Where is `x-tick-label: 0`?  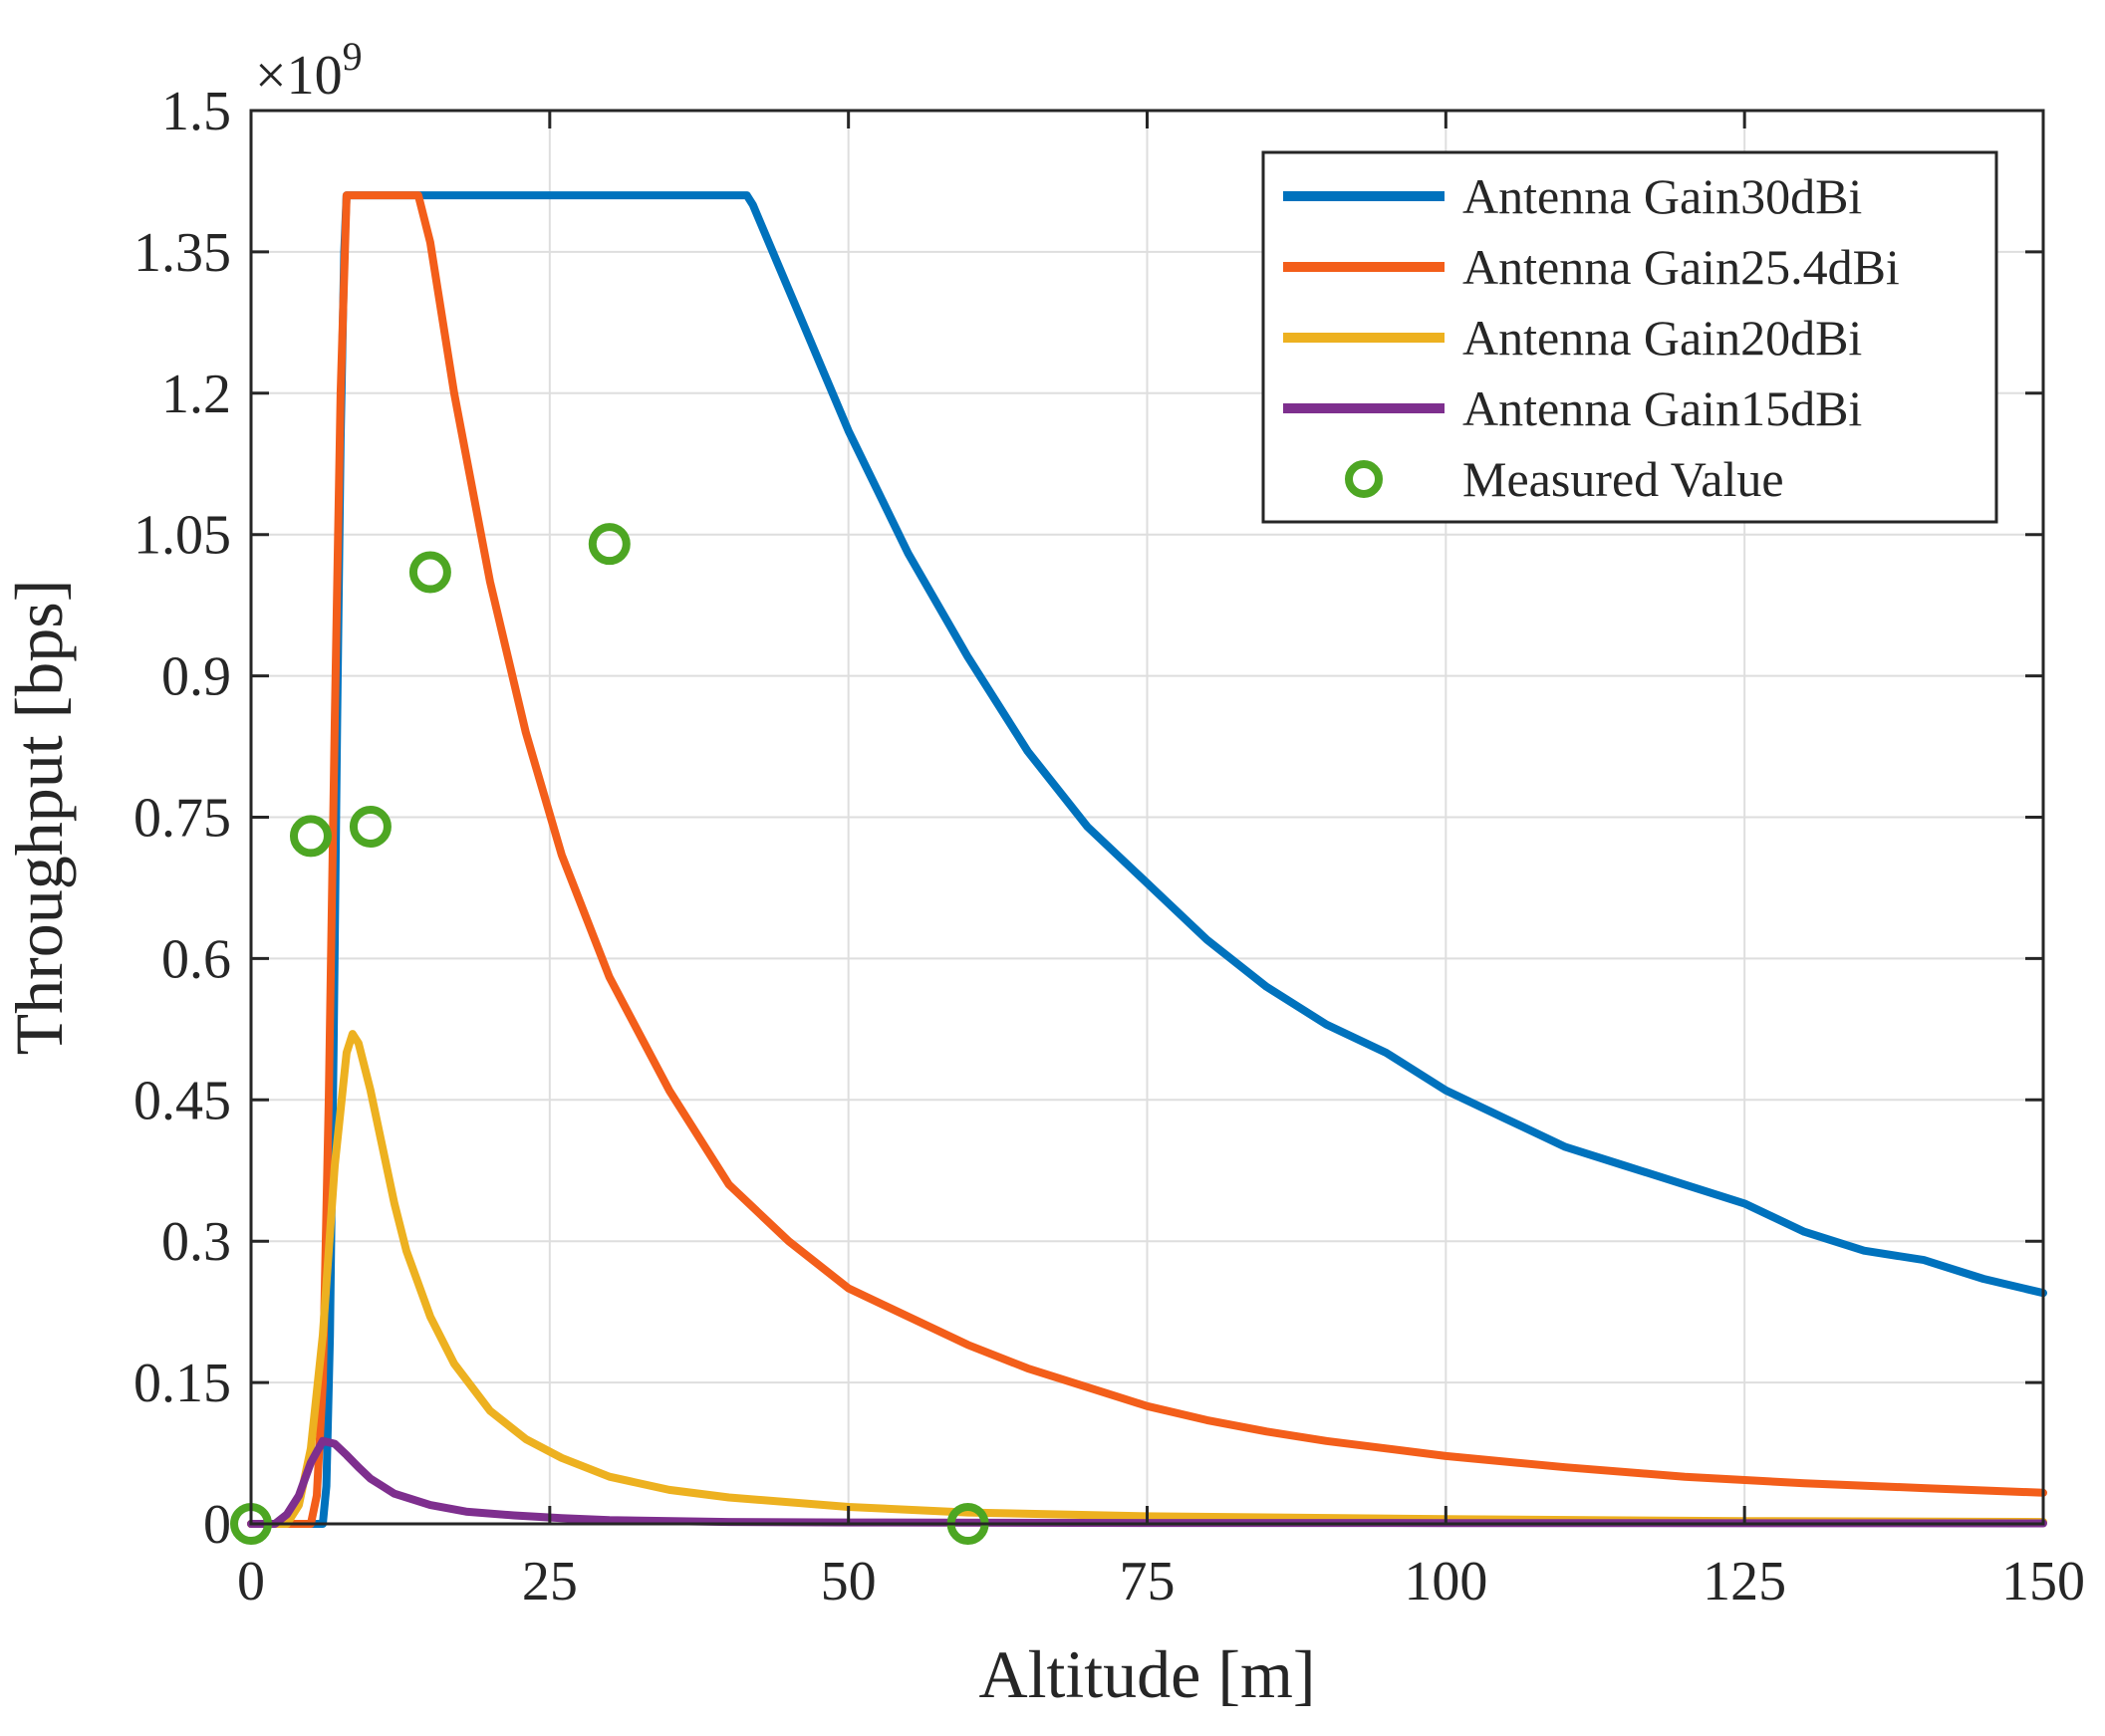
x-tick-label: 0 is located at coordinates (251, 1581).